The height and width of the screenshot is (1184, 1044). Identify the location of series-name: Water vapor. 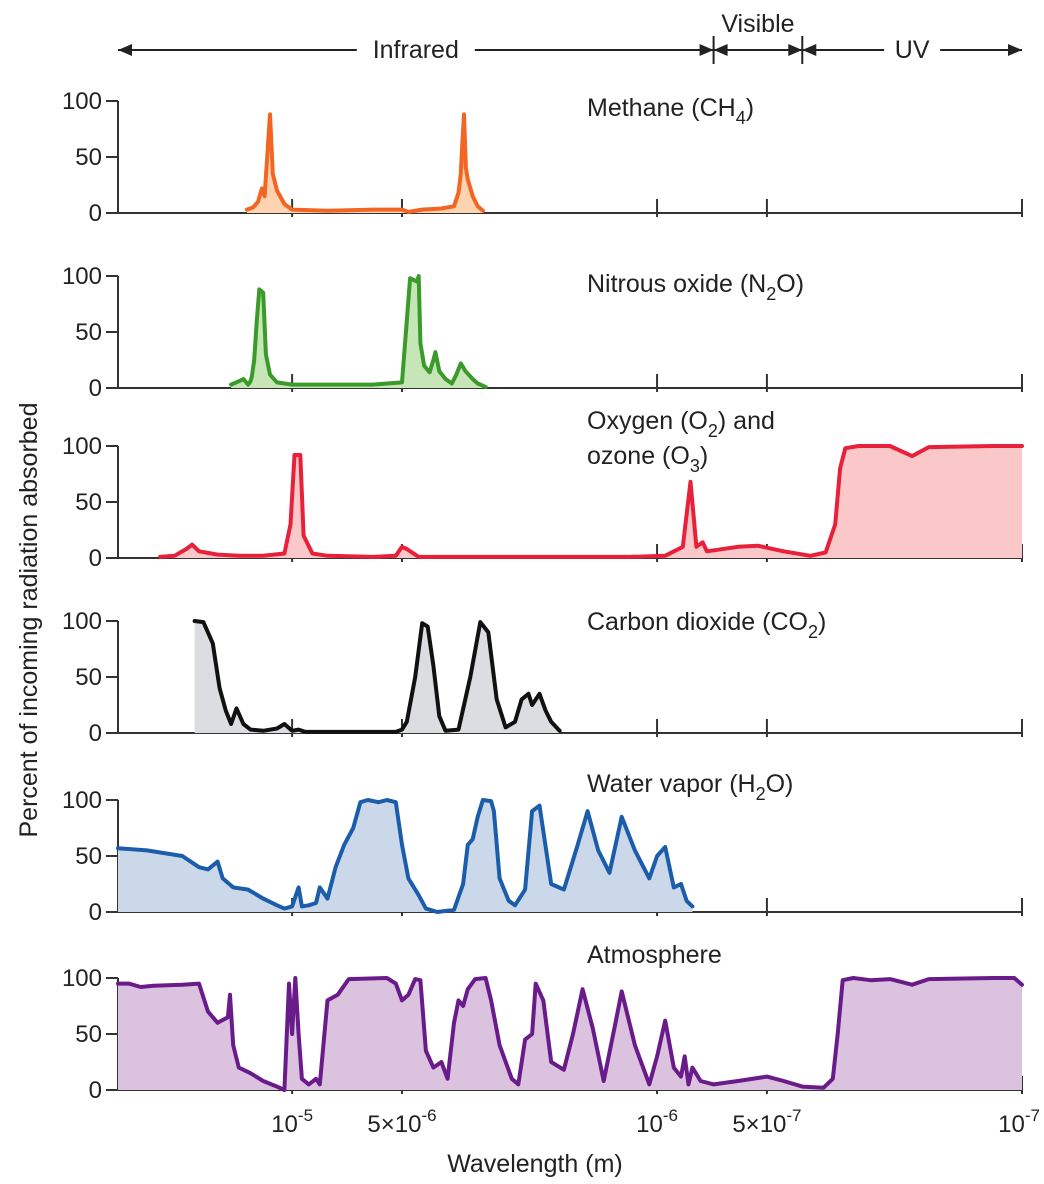
(654, 784).